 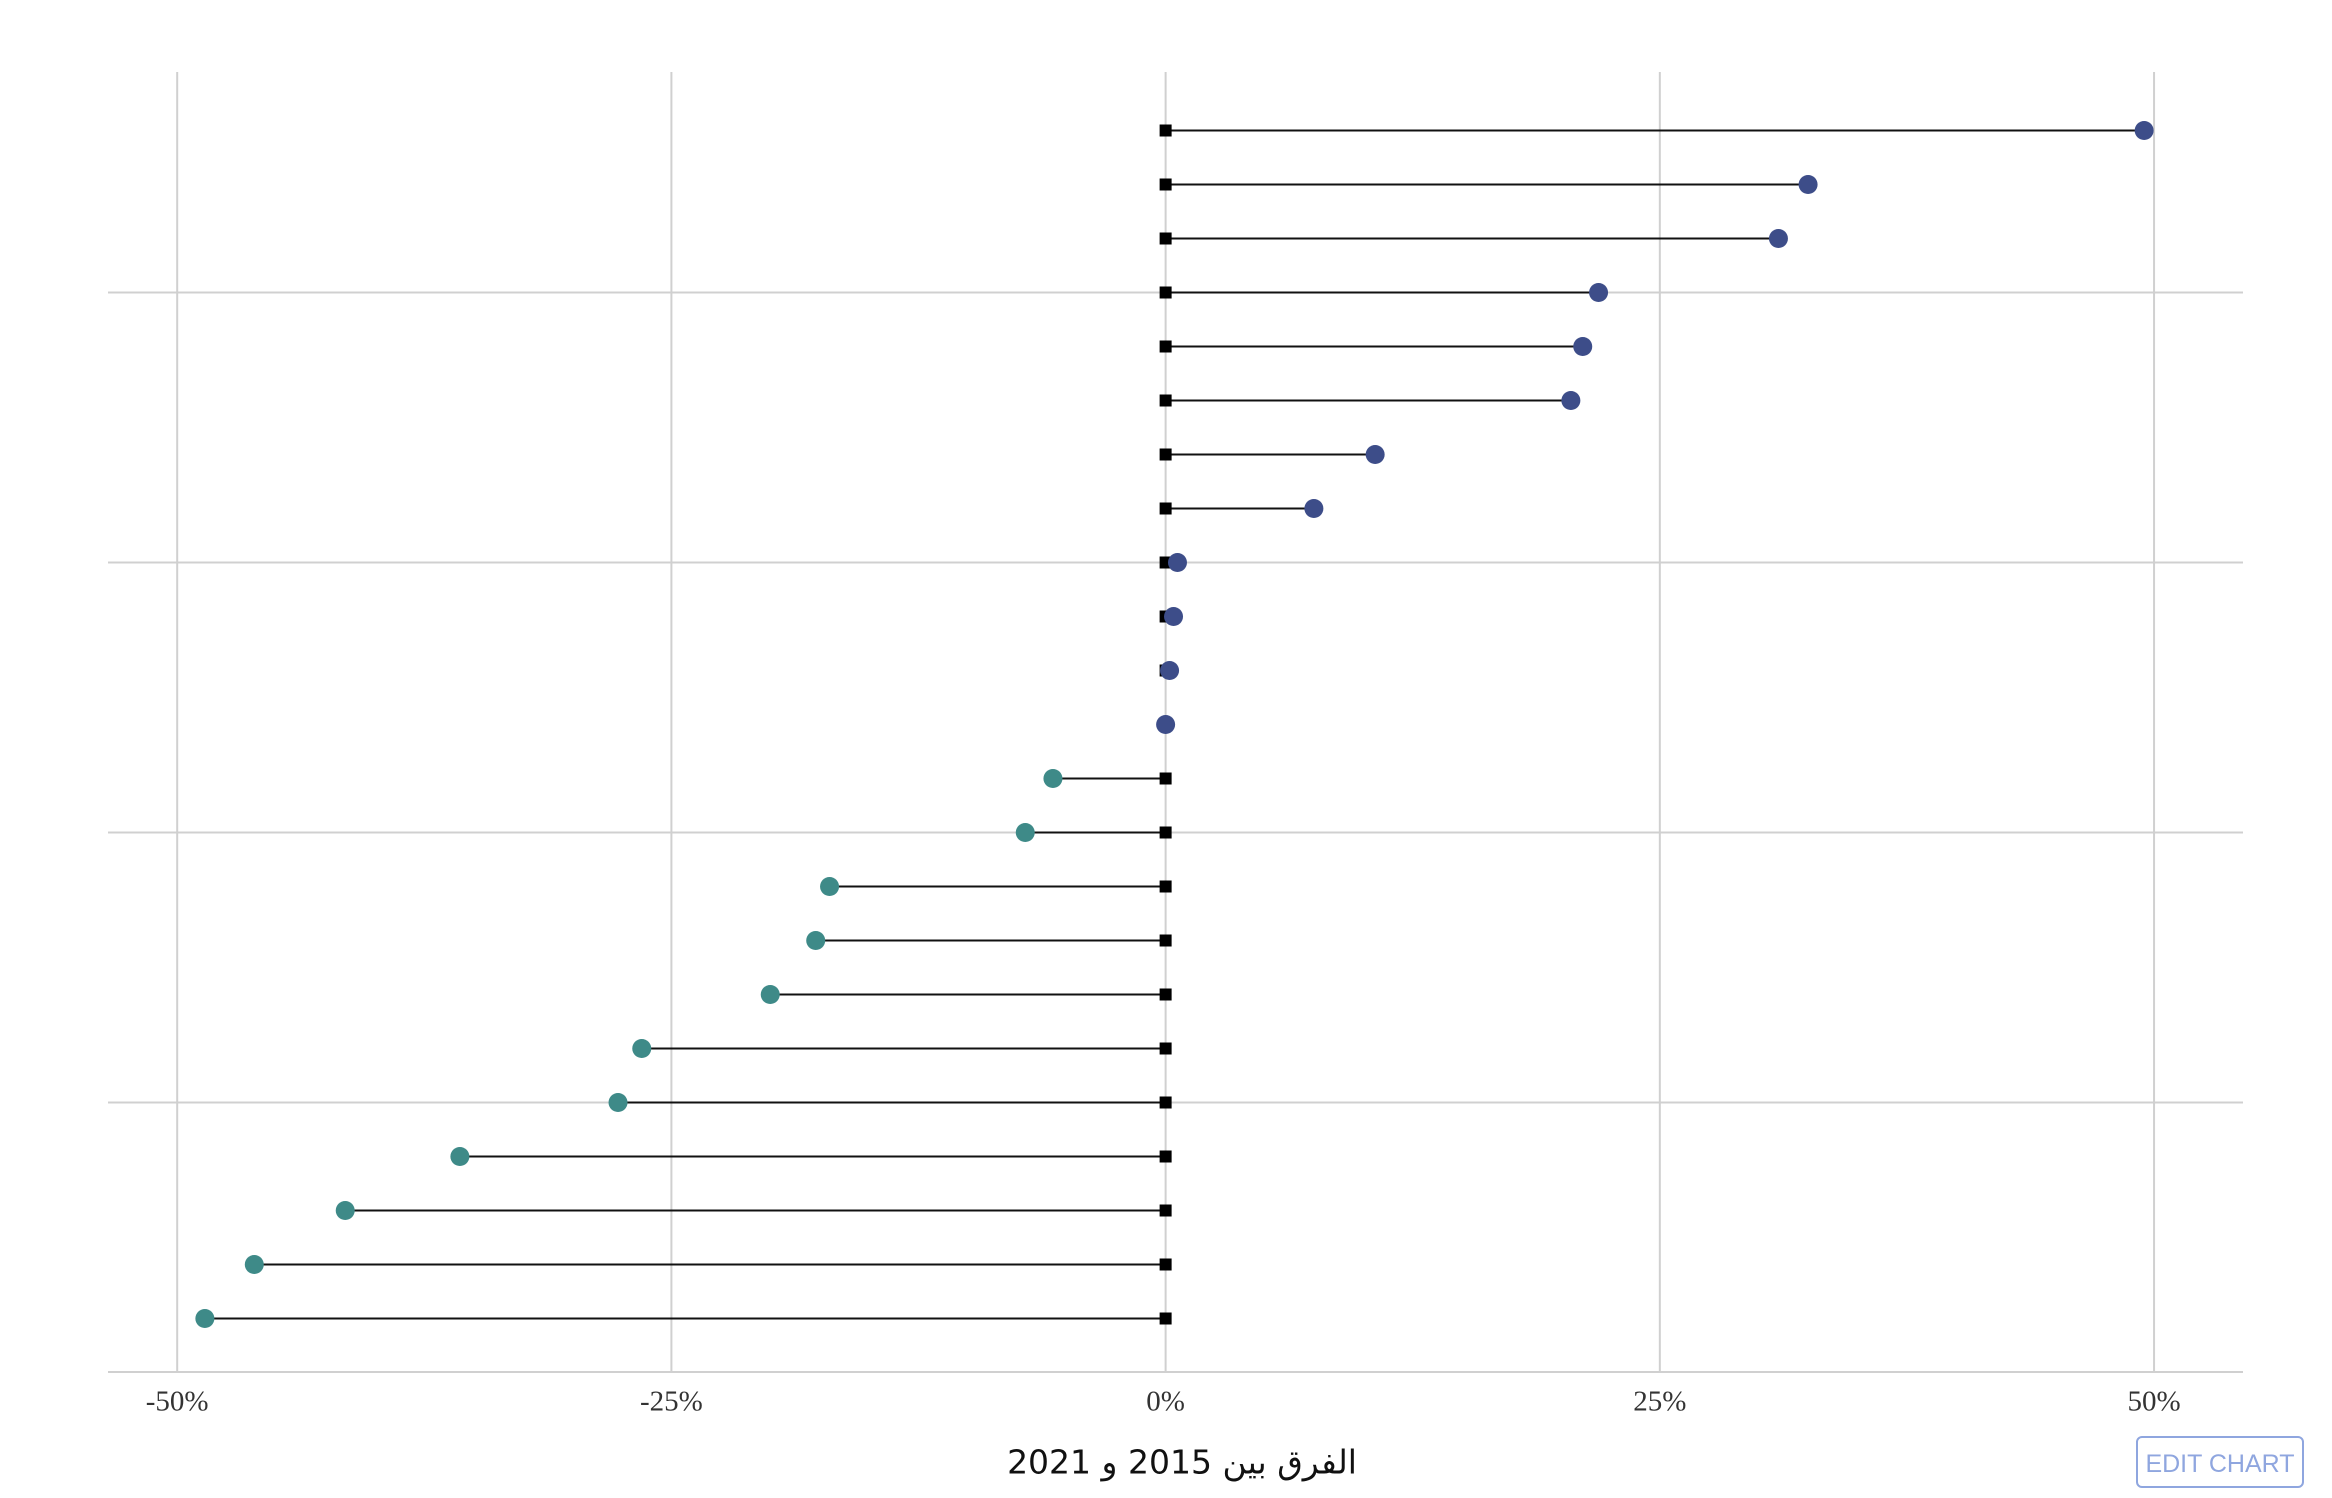 What do you see at coordinates (2153, 1402) in the screenshot?
I see `x-tick-label: 50%` at bounding box center [2153, 1402].